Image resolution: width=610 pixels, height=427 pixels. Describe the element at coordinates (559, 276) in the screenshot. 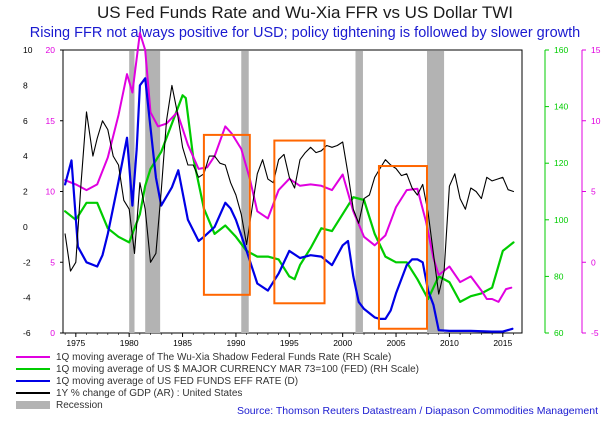

I see `usd-axis-label-4: 80` at that location.